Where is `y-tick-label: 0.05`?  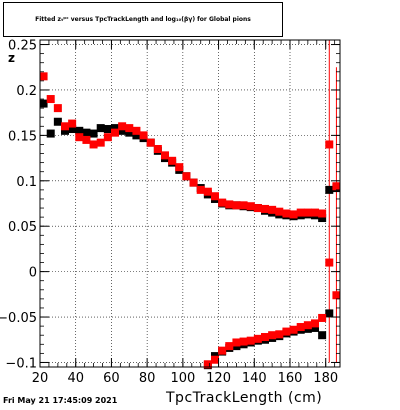 y-tick-label: 0.05 is located at coordinates (22, 227).